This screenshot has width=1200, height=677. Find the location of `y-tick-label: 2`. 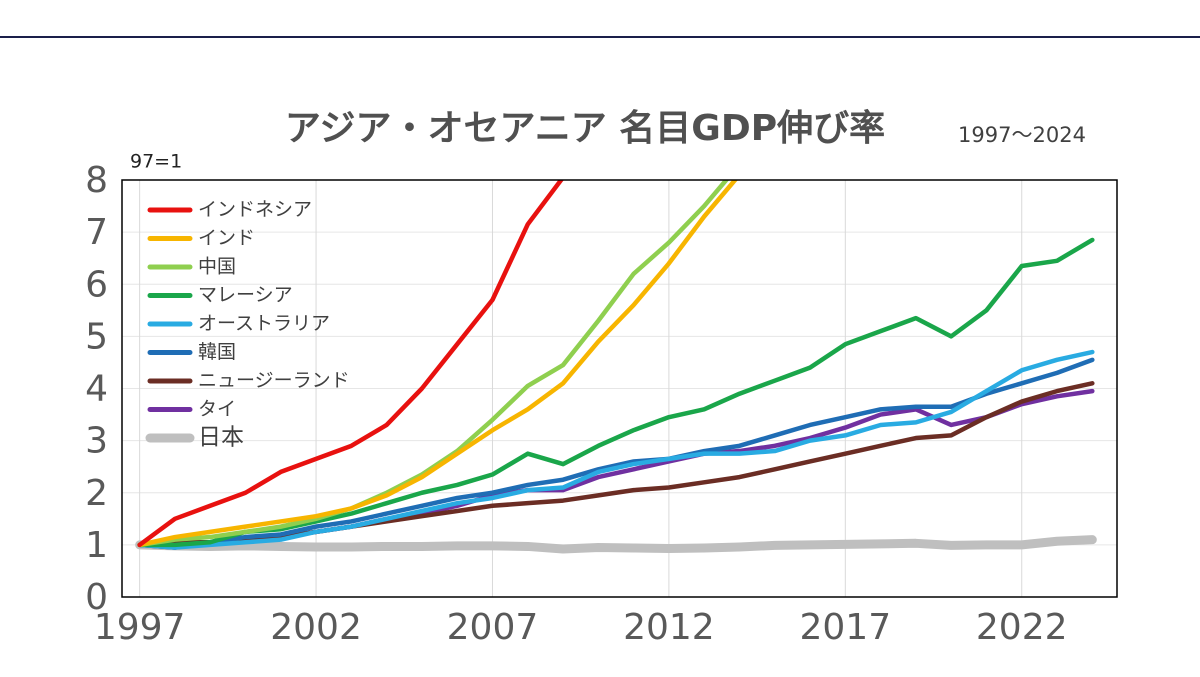

y-tick-label: 2 is located at coordinates (96, 493).